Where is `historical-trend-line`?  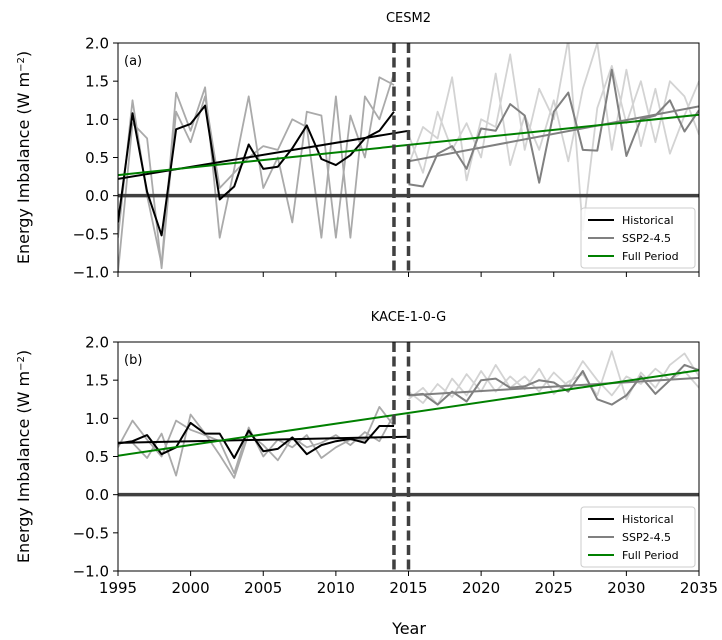 historical-trend-line is located at coordinates (263, 439).